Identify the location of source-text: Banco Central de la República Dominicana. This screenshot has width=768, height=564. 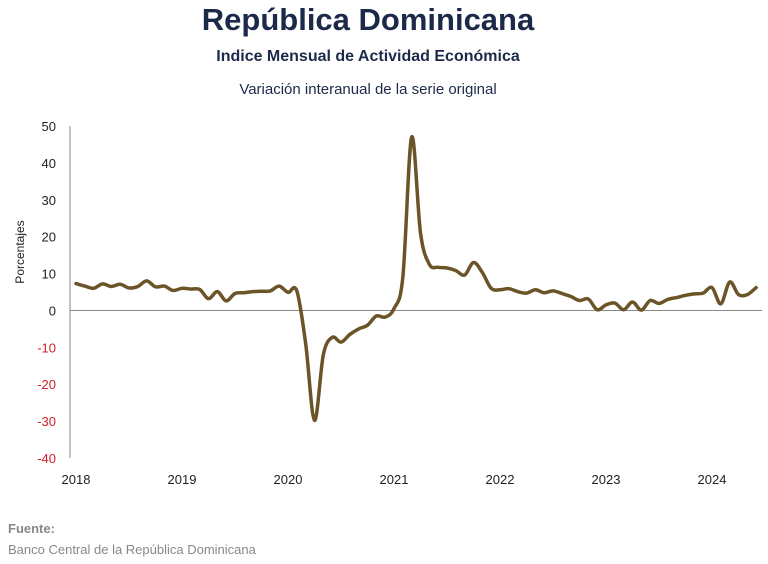
(132, 549).